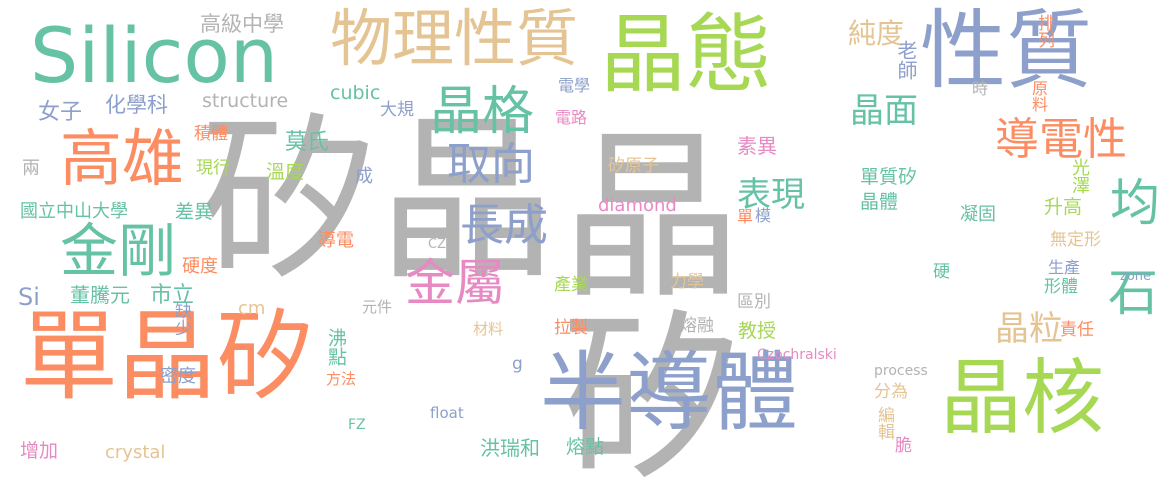  What do you see at coordinates (74, 211) in the screenshot?
I see `cloud-word: 國立中山大學` at bounding box center [74, 211].